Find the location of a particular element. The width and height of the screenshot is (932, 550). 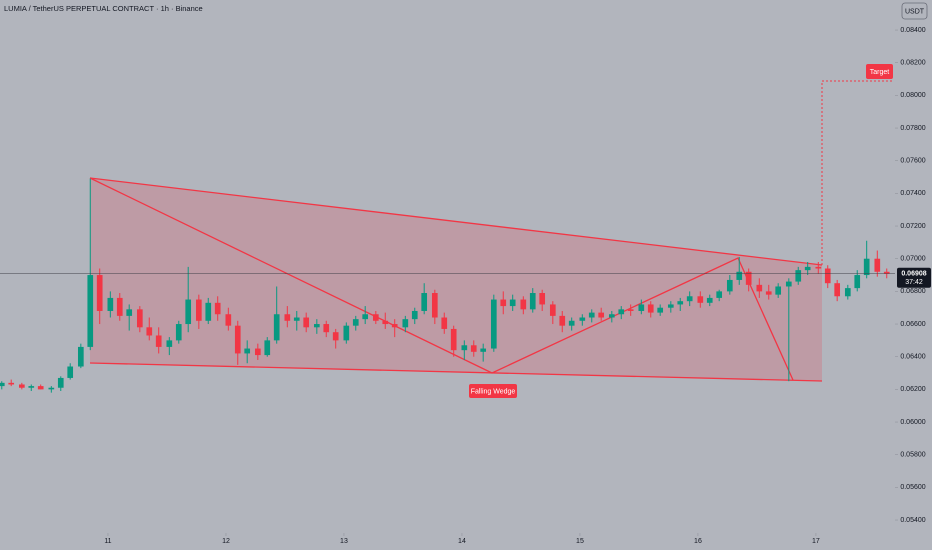

x-tick-label: 13 is located at coordinates (344, 541).